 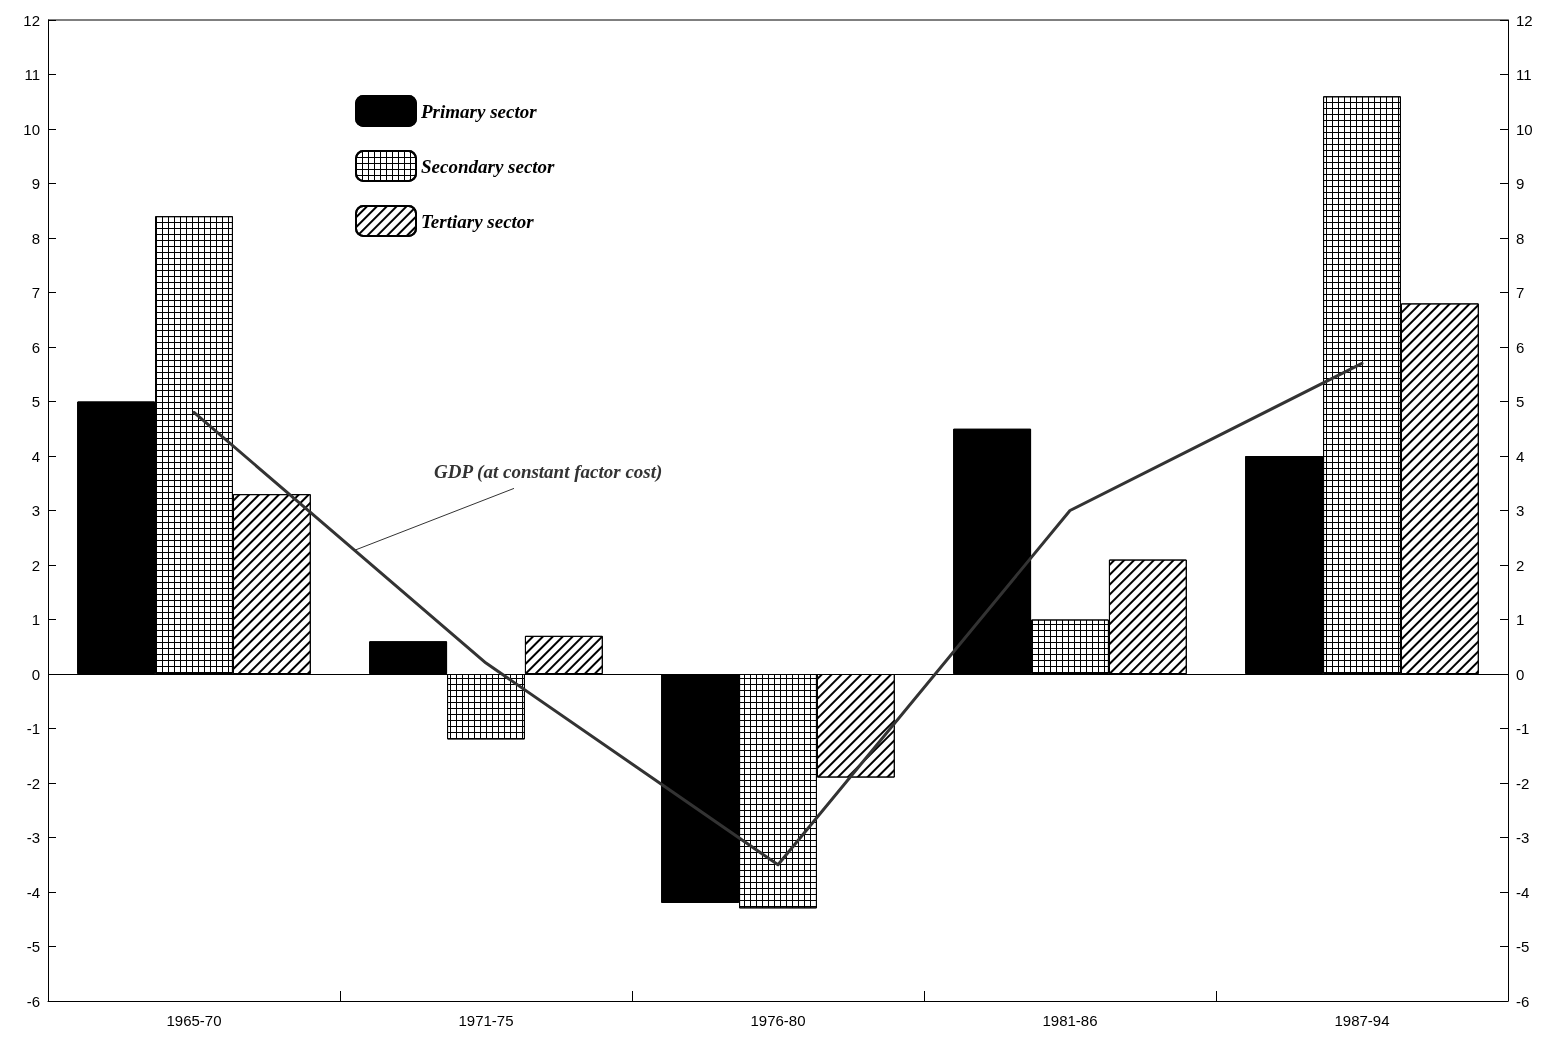 I want to click on y-tick-label: -5, so click(x=33, y=946).